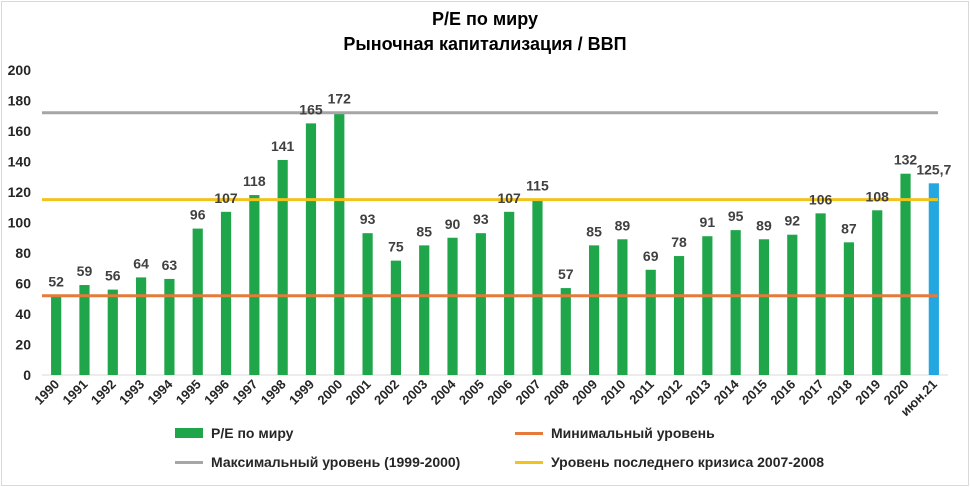 The width and height of the screenshot is (970, 487). What do you see at coordinates (20, 131) in the screenshot?
I see `y-tick-label: 160` at bounding box center [20, 131].